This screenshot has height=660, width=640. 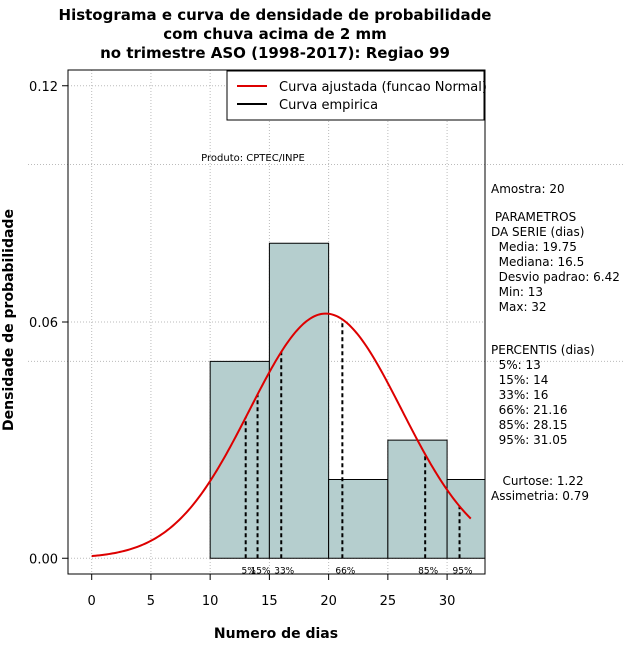 I want to click on percentil-85: 85%: 28.15, so click(x=529, y=425).